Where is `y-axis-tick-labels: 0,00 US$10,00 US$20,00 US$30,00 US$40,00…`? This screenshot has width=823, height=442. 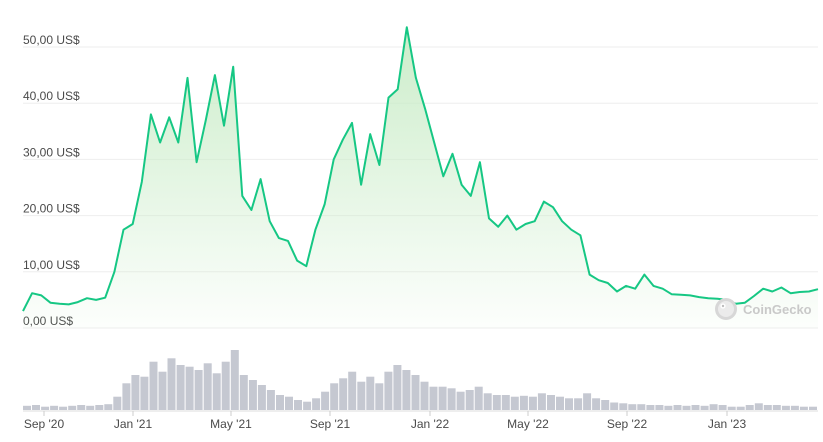 y-axis-tick-labels: 0,00 US$10,00 US$20,00 US$30,00 US$40,00… is located at coordinates (51, 180).